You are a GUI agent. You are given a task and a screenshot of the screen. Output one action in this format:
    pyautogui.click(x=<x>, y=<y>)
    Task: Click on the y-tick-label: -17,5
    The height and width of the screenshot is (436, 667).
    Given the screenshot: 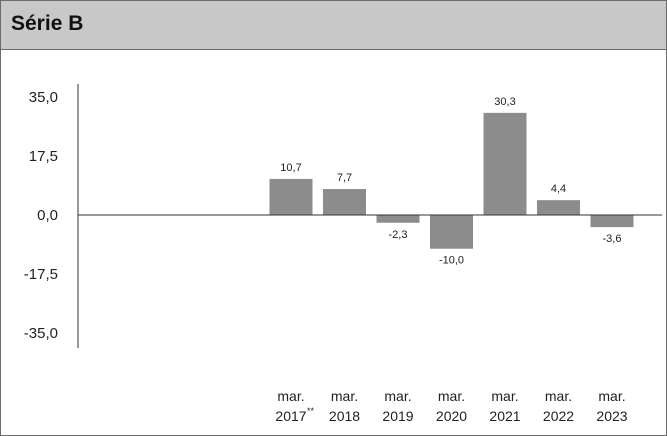 What is the action you would take?
    pyautogui.click(x=41, y=274)
    